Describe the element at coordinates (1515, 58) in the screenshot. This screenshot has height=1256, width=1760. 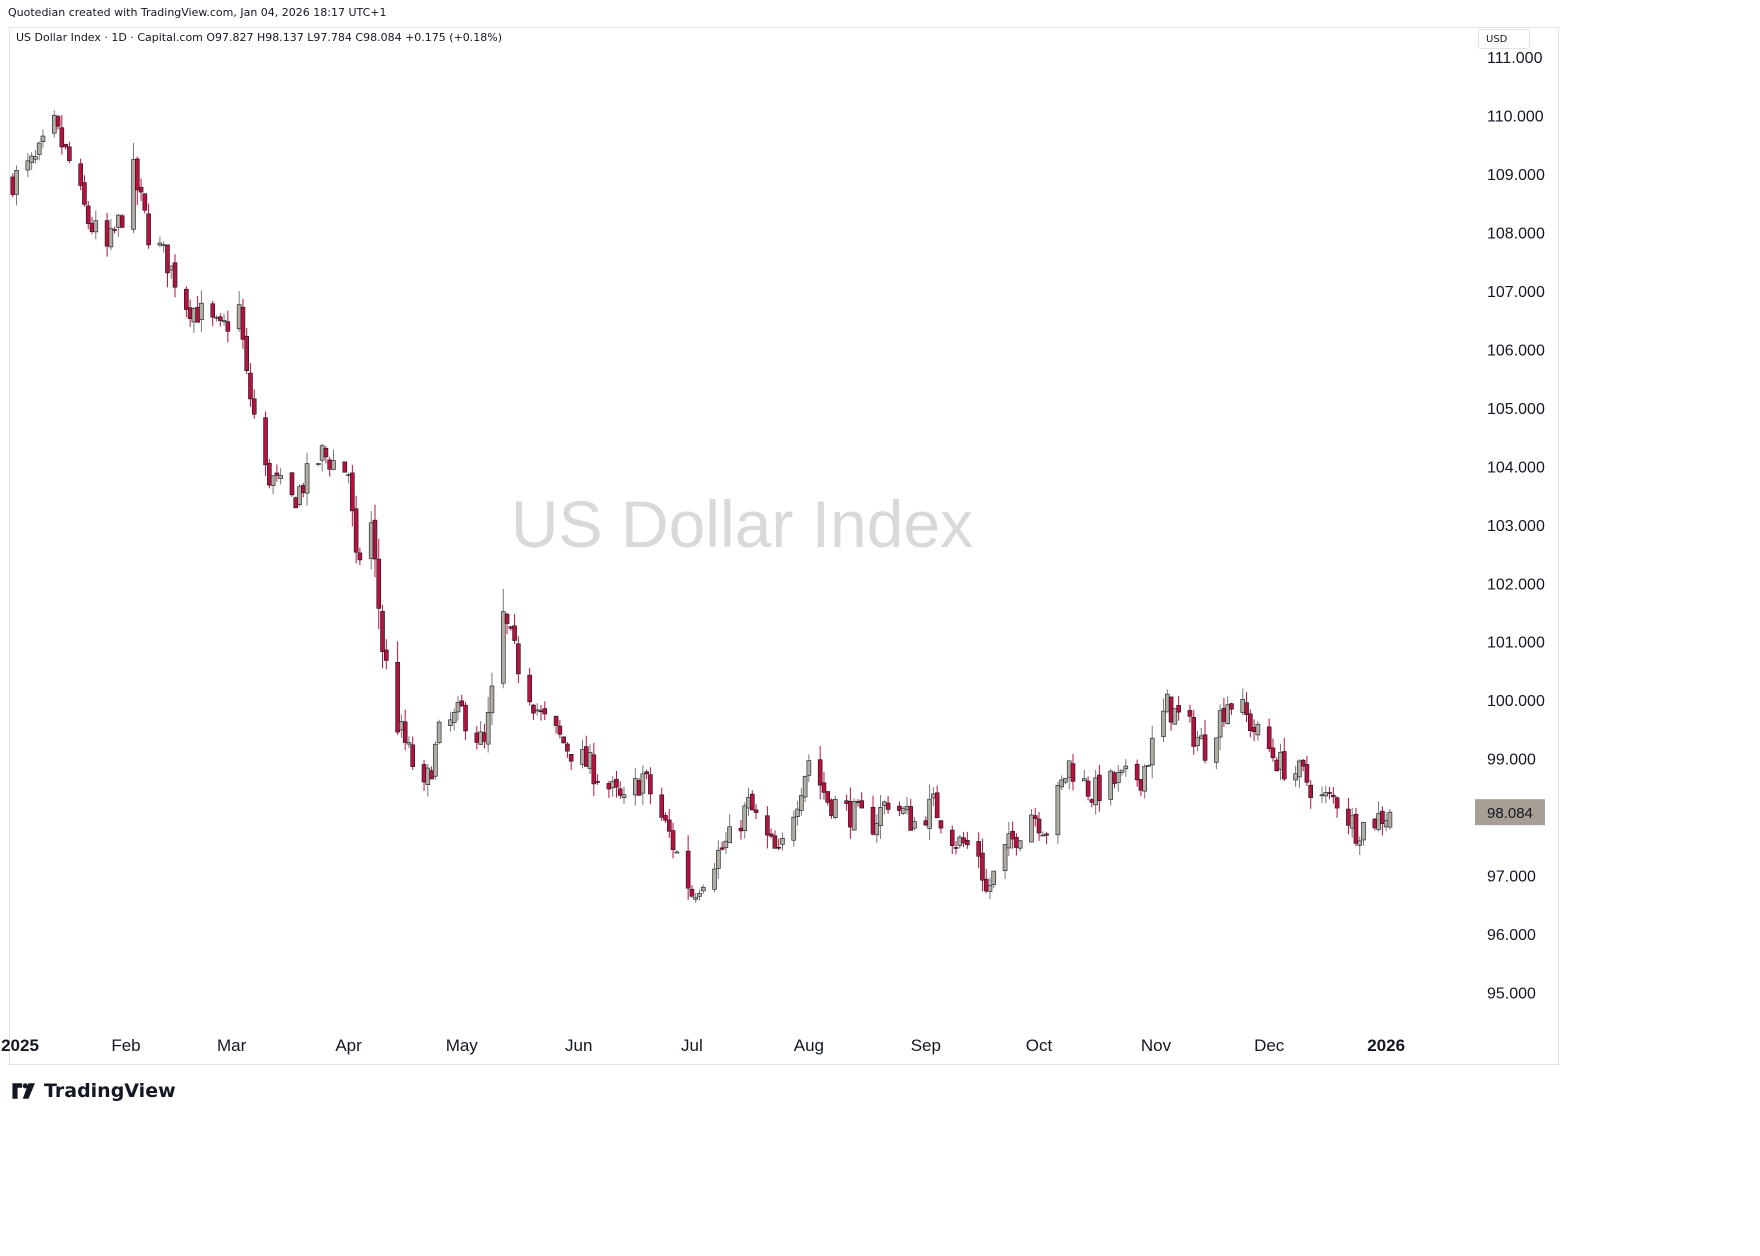
I see `price-tick-label: 111.000` at that location.